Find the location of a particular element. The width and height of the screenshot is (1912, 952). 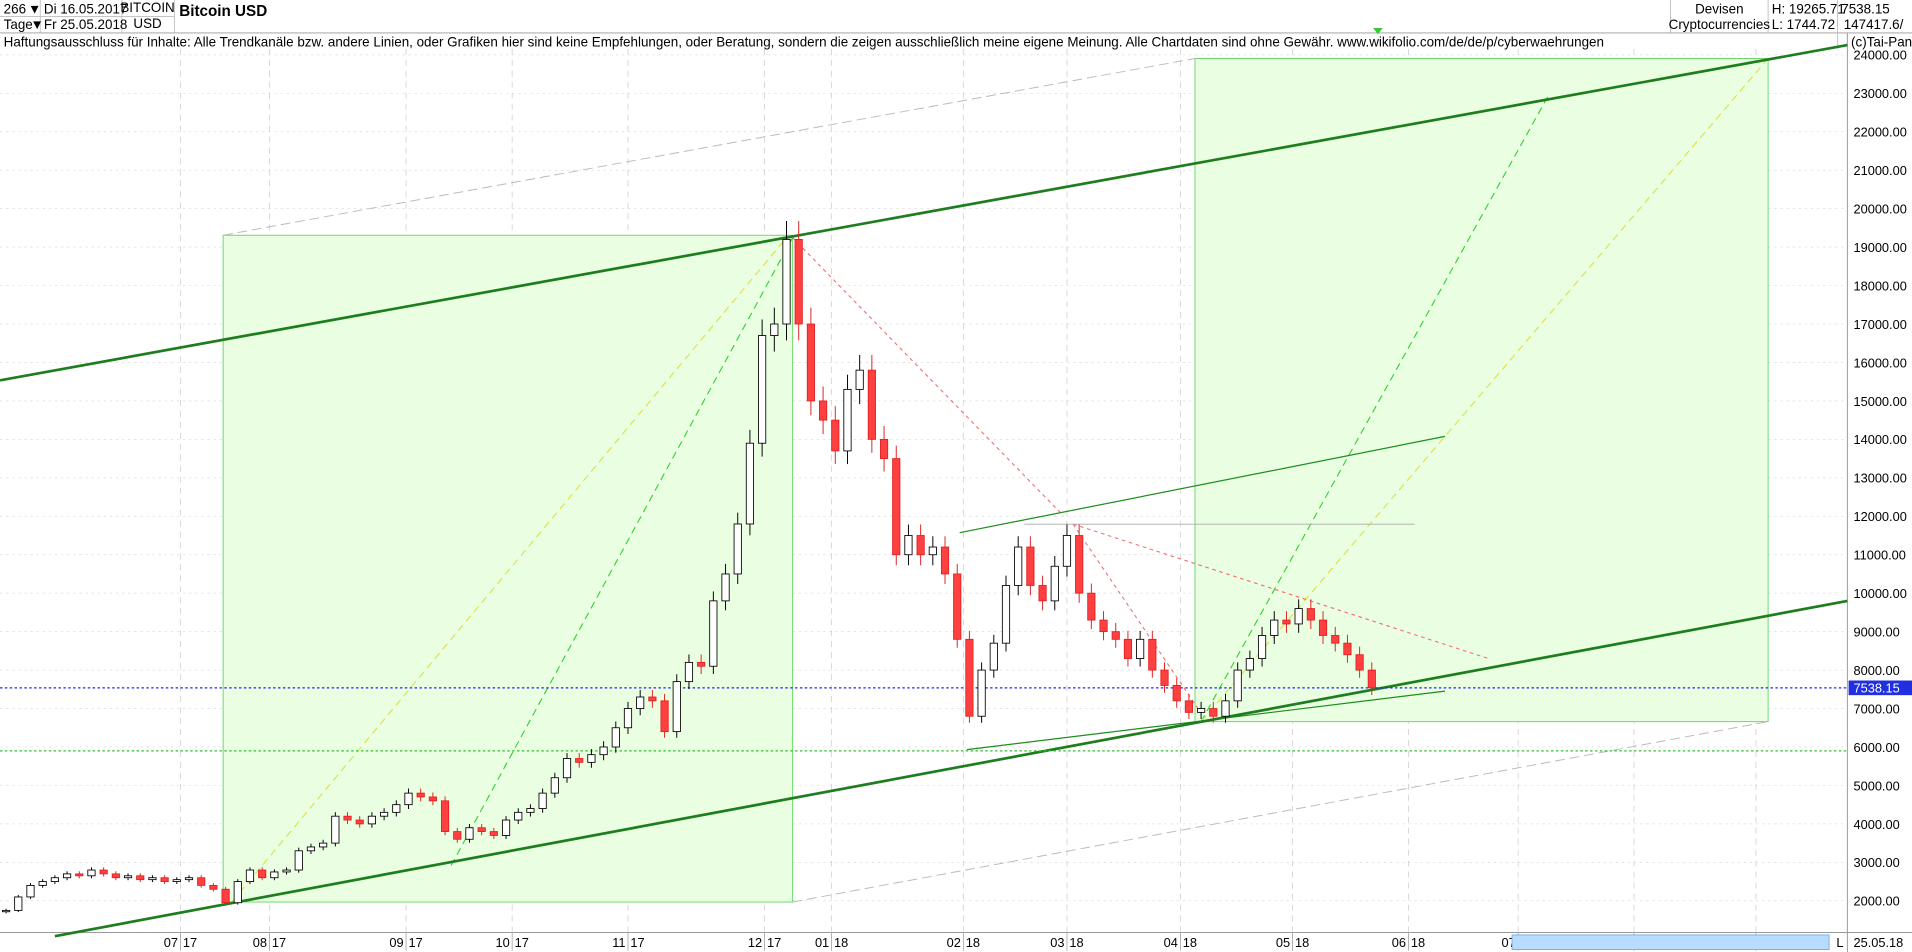

price-lines is located at coordinates (924, 719).